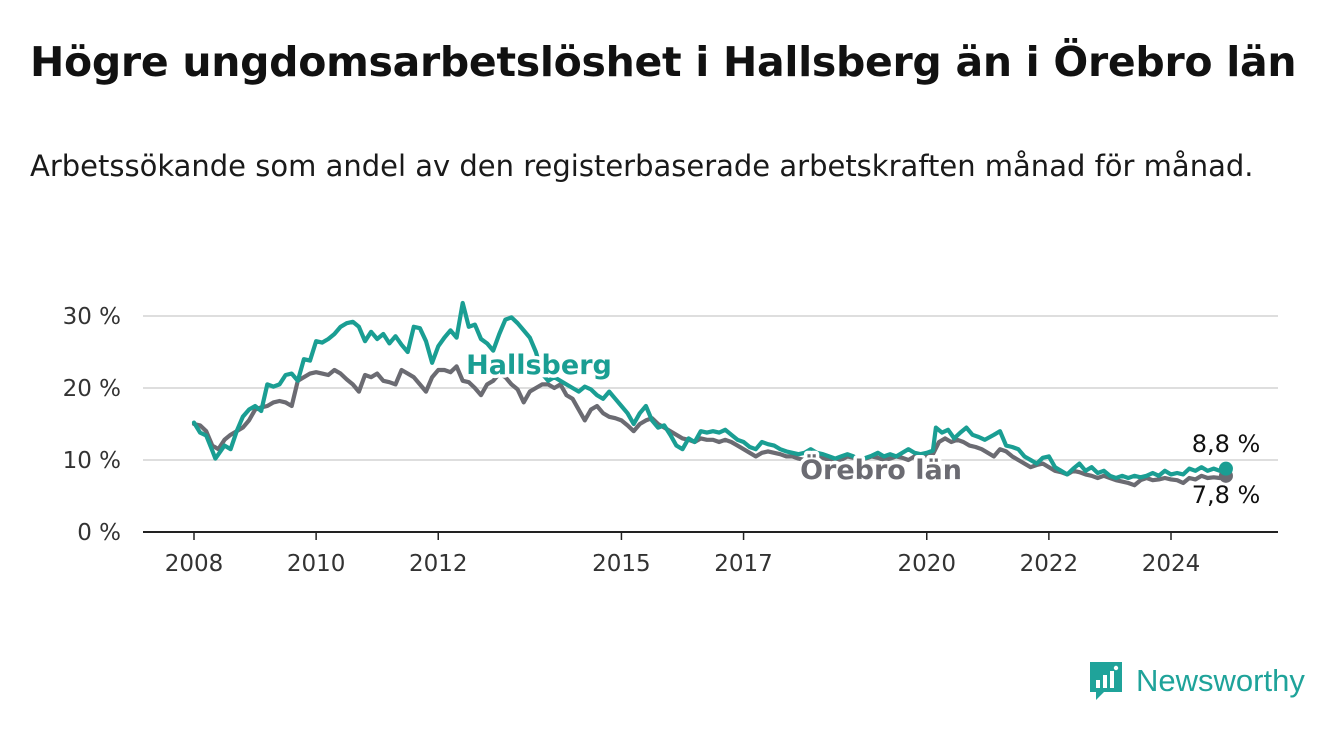  Describe the element at coordinates (316, 564) in the screenshot. I see `x-tick-label: 2010` at that location.